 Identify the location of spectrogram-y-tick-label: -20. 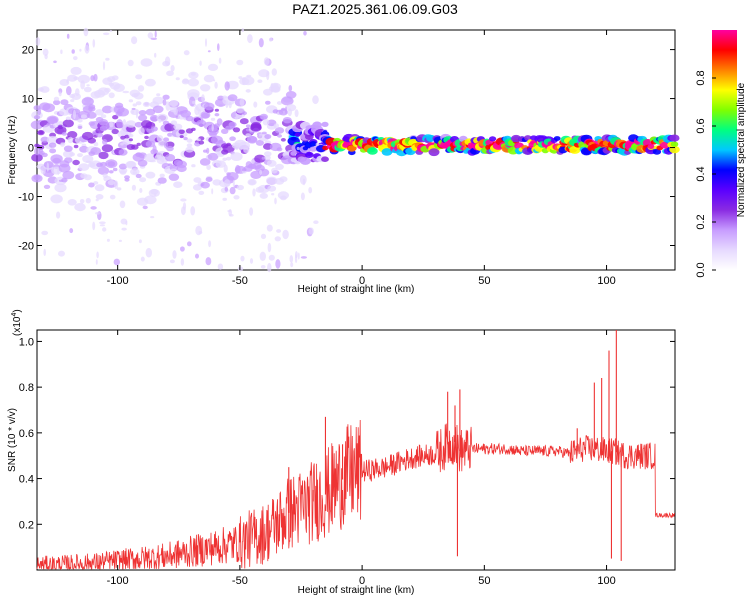
(26, 247).